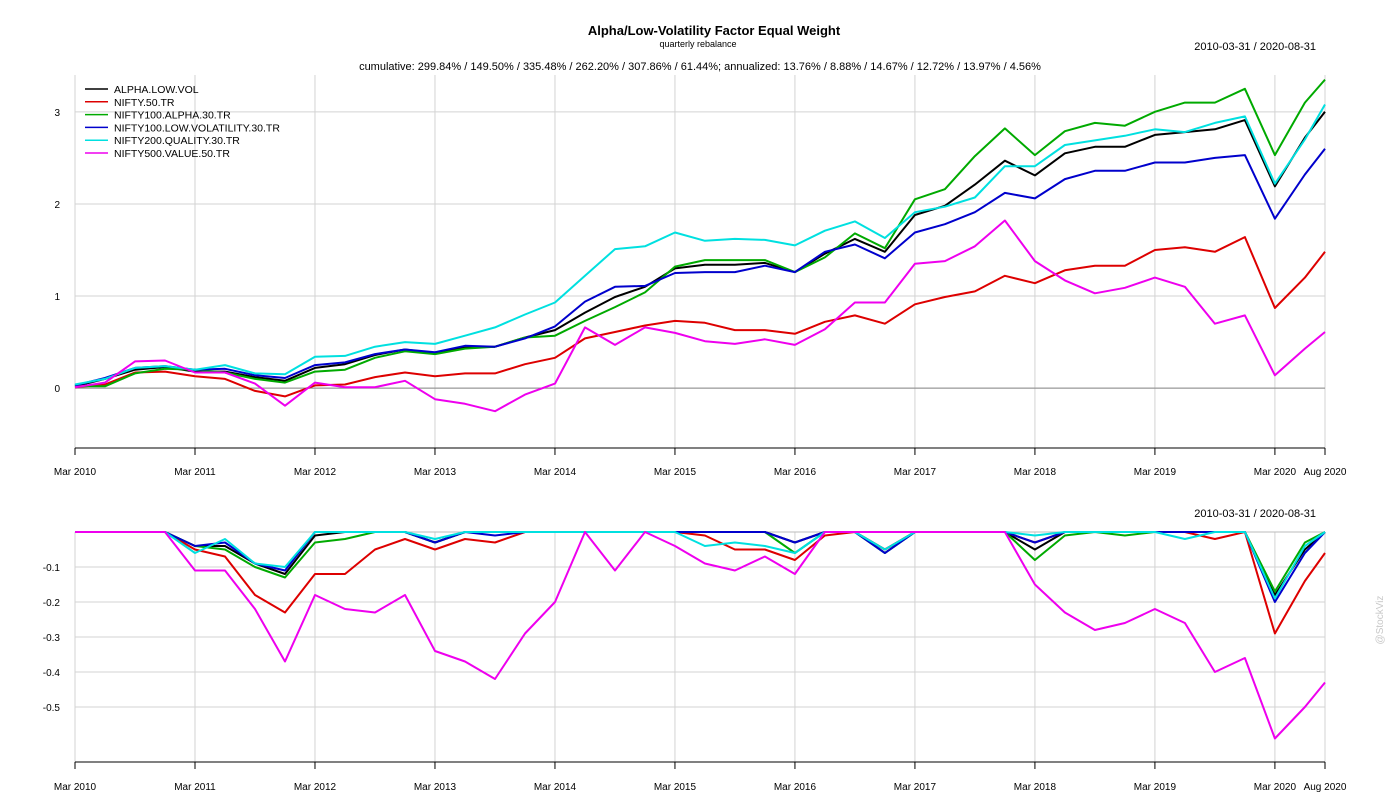  I want to click on legend-label-nifty-50-tr: NIFTY.50.TR, so click(144, 103).